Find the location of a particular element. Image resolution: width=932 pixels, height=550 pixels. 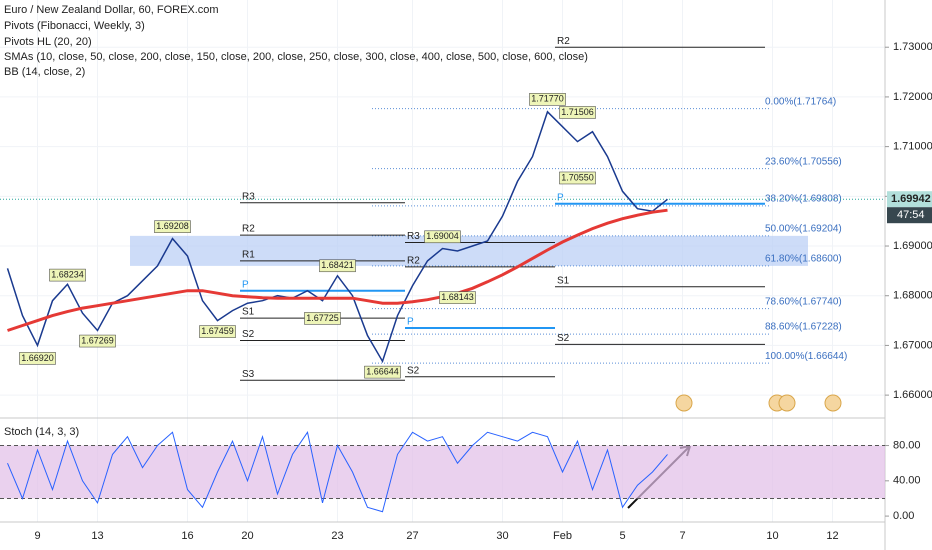

pivot-label: R1 is located at coordinates (248, 255).